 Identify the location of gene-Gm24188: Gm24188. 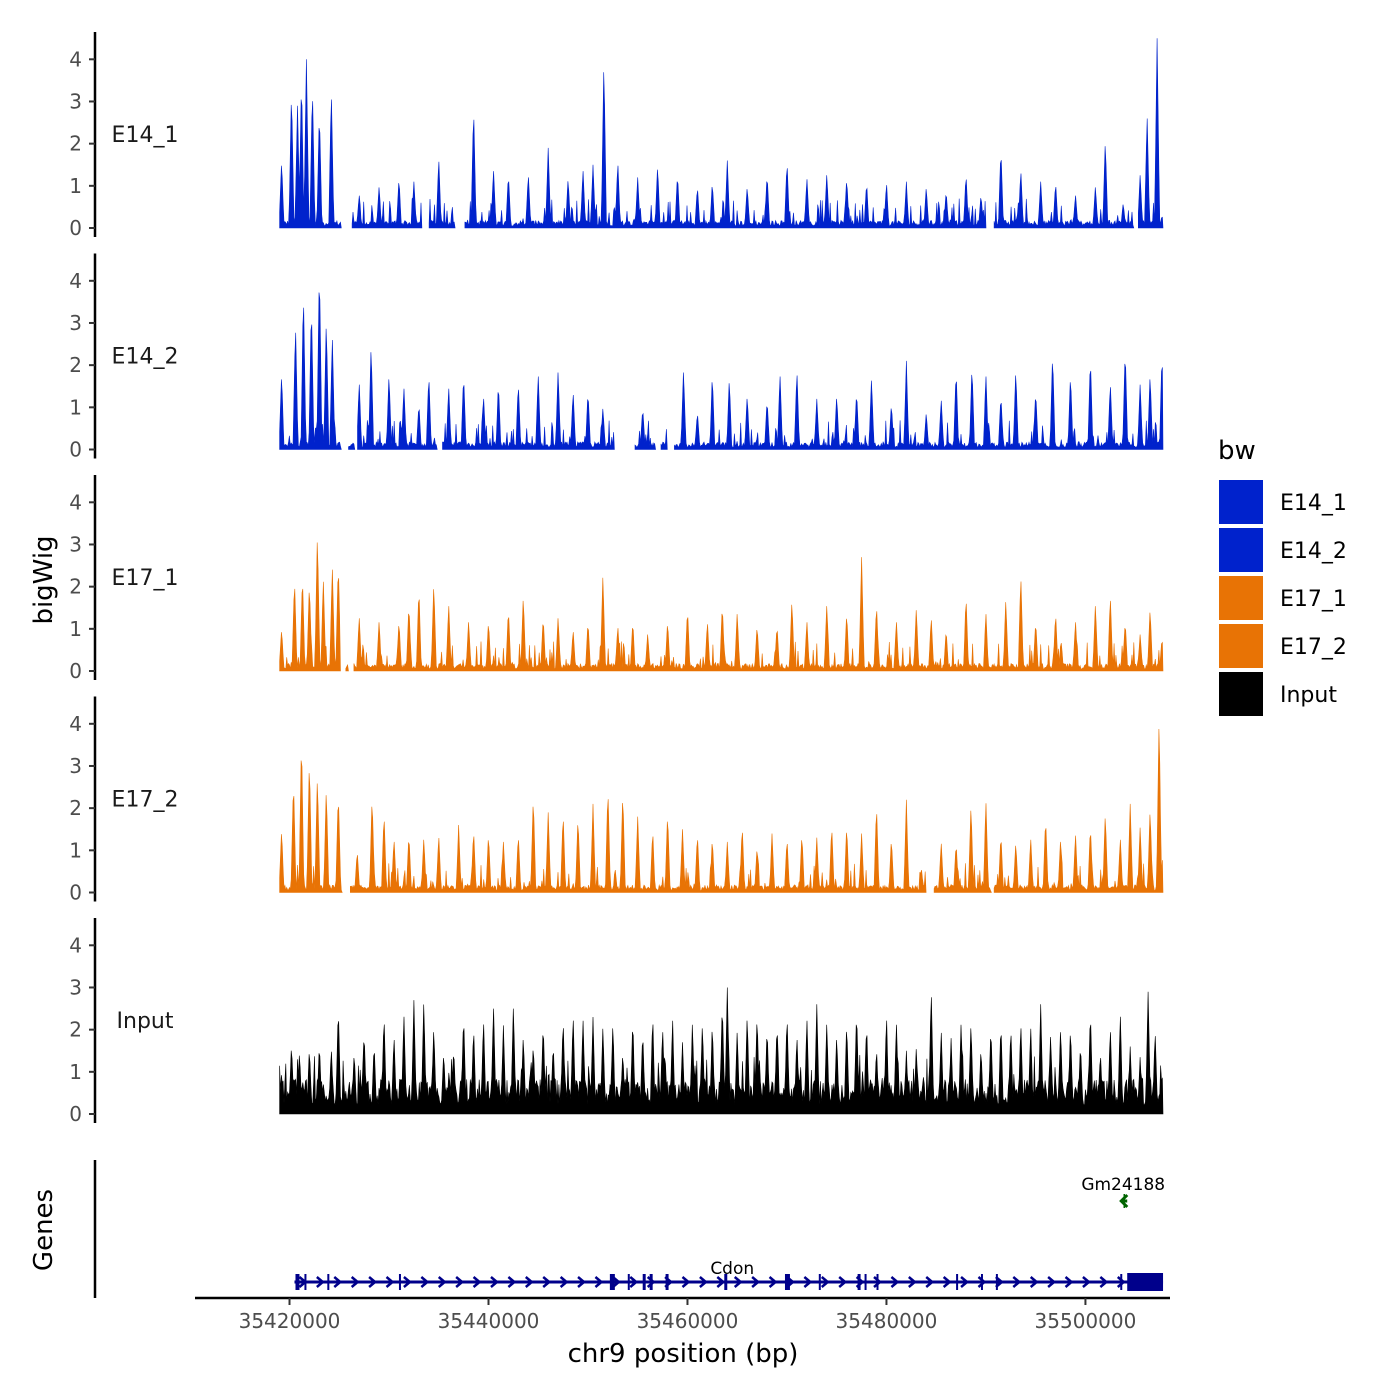
(1123, 1192).